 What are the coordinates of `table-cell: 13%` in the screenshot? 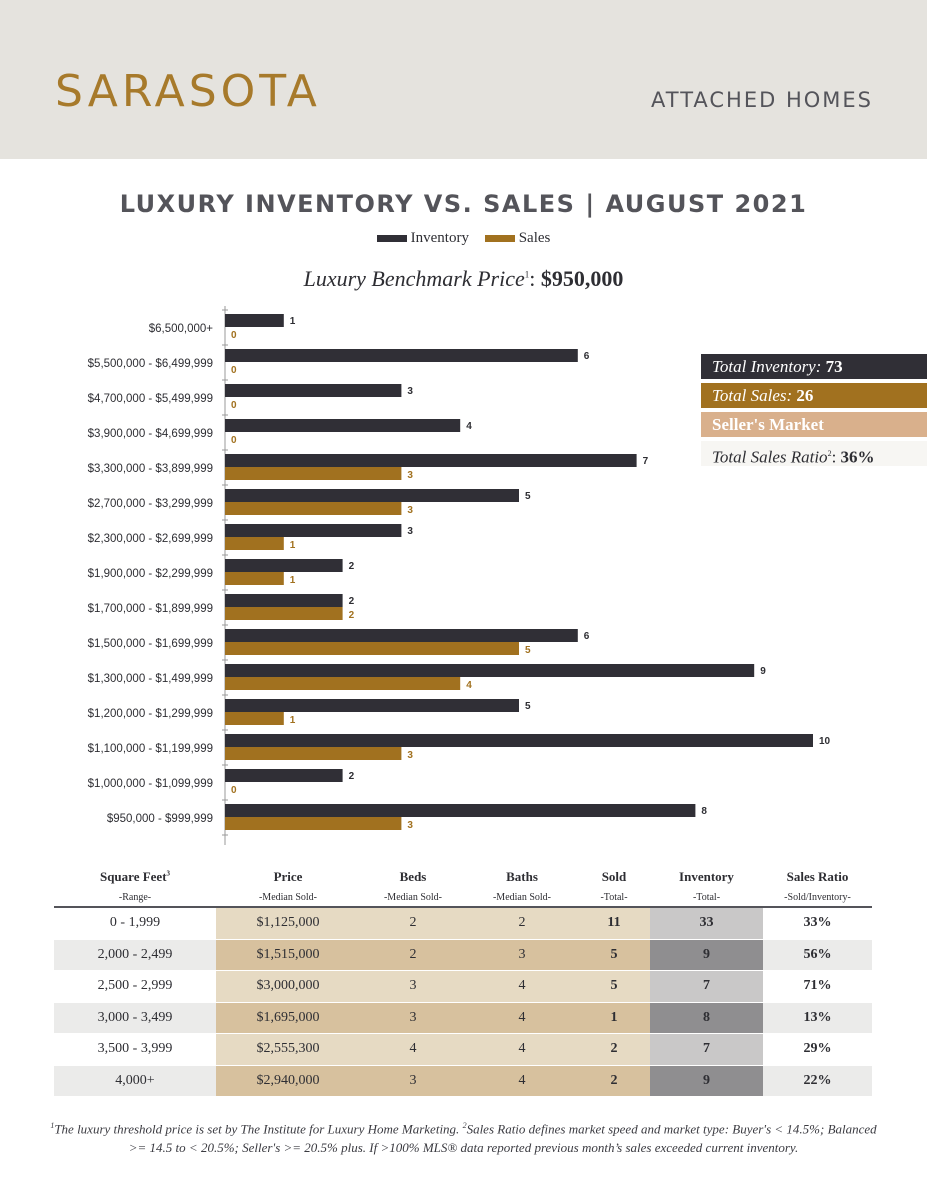 It's located at (817, 1017).